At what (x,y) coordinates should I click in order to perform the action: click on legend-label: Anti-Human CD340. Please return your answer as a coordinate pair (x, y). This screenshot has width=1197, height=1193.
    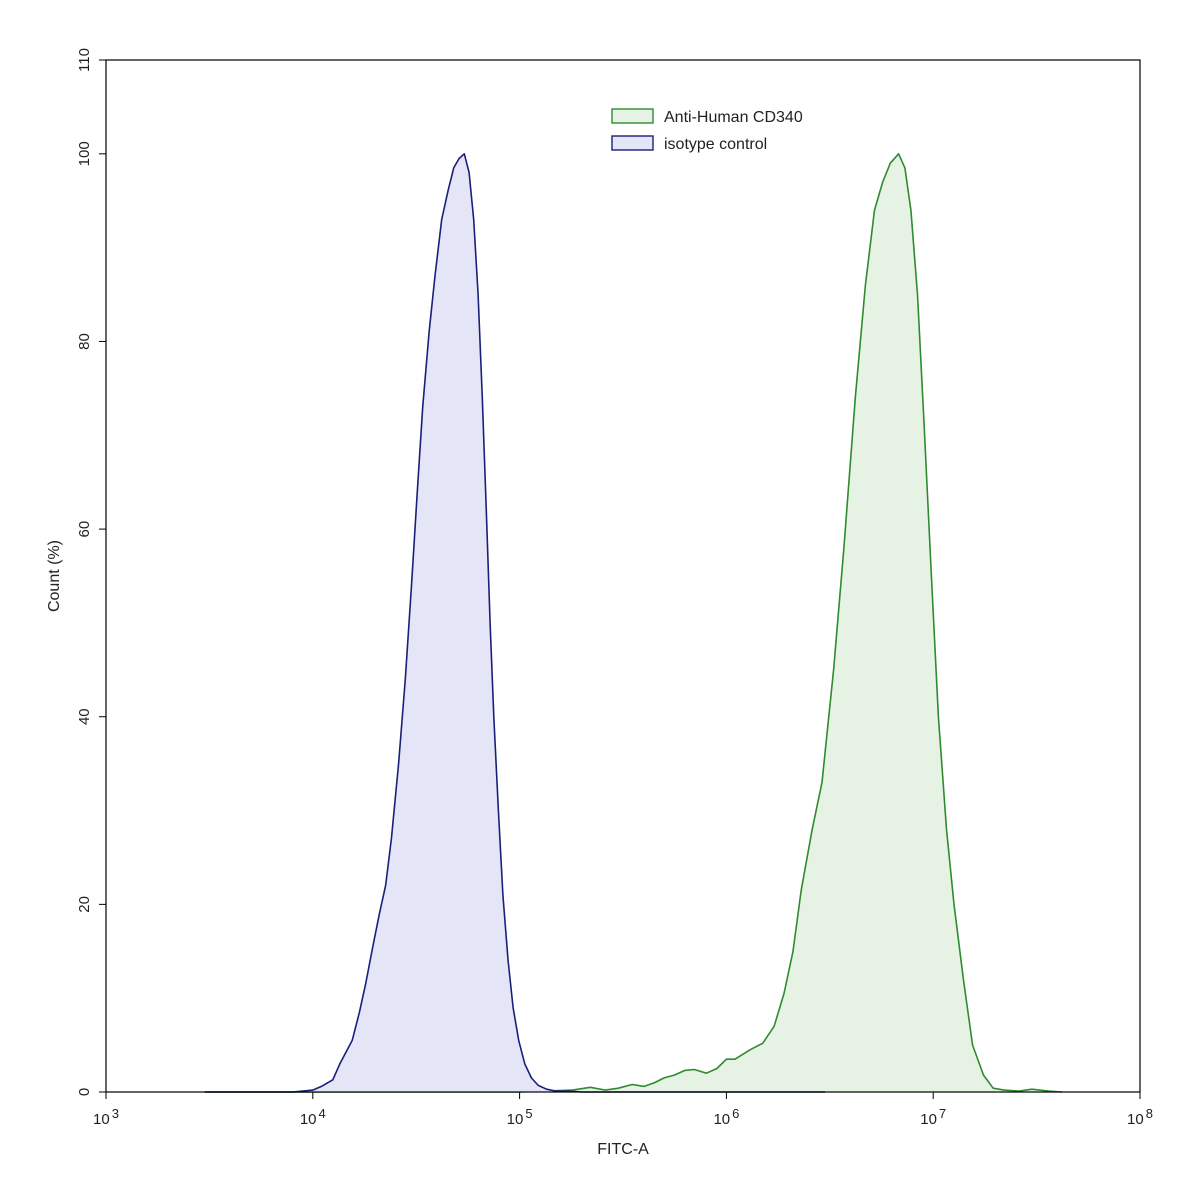
    Looking at the image, I should click on (733, 117).